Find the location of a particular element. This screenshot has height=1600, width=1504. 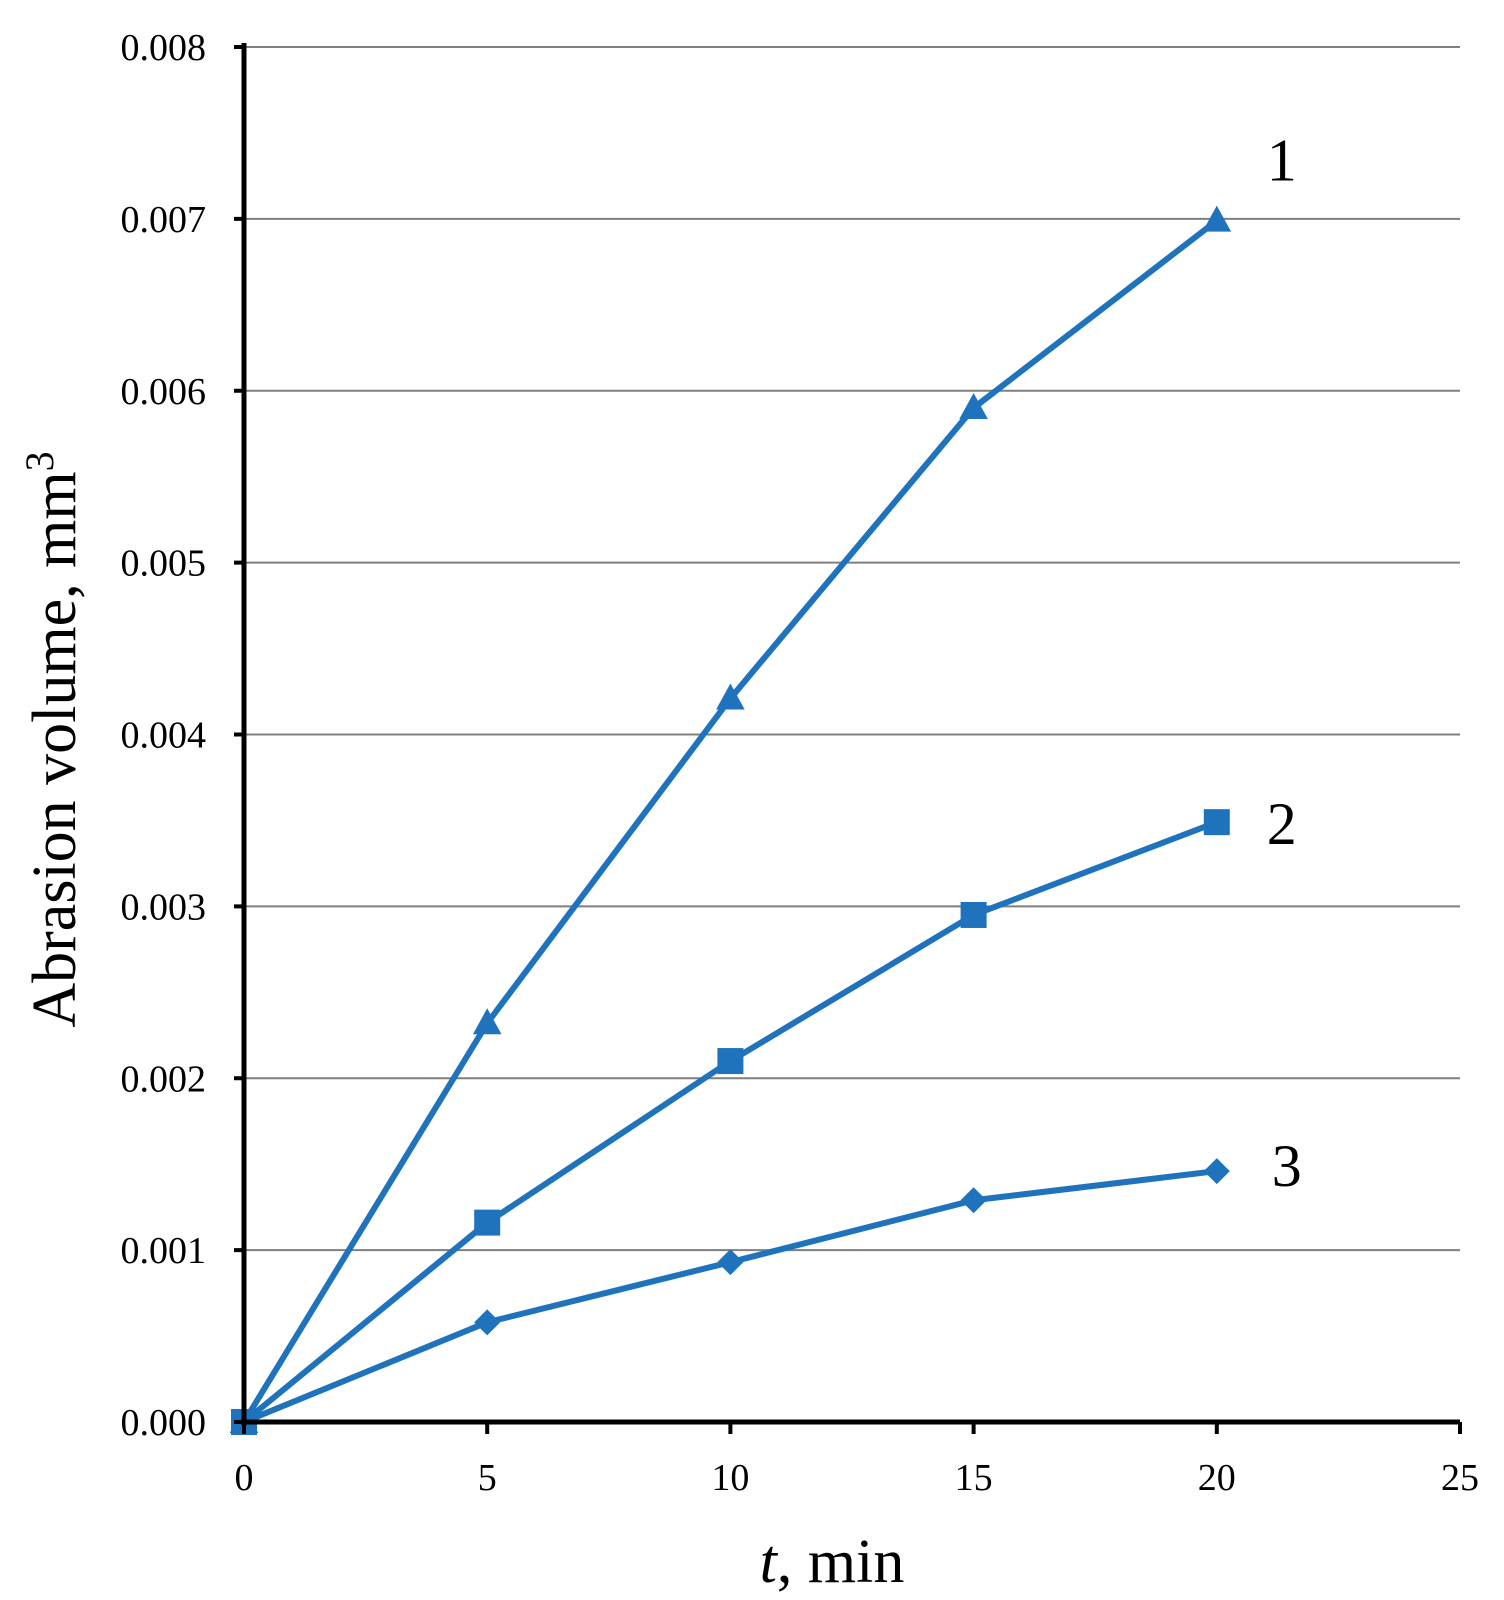

series-label-3: 3 is located at coordinates (1287, 1166).